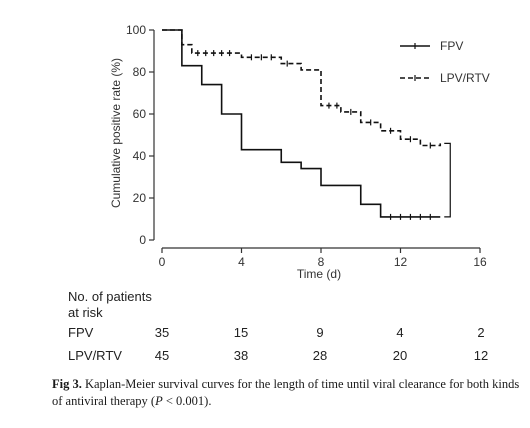  What do you see at coordinates (140, 72) in the screenshot?
I see `y-tick-label: 80` at bounding box center [140, 72].